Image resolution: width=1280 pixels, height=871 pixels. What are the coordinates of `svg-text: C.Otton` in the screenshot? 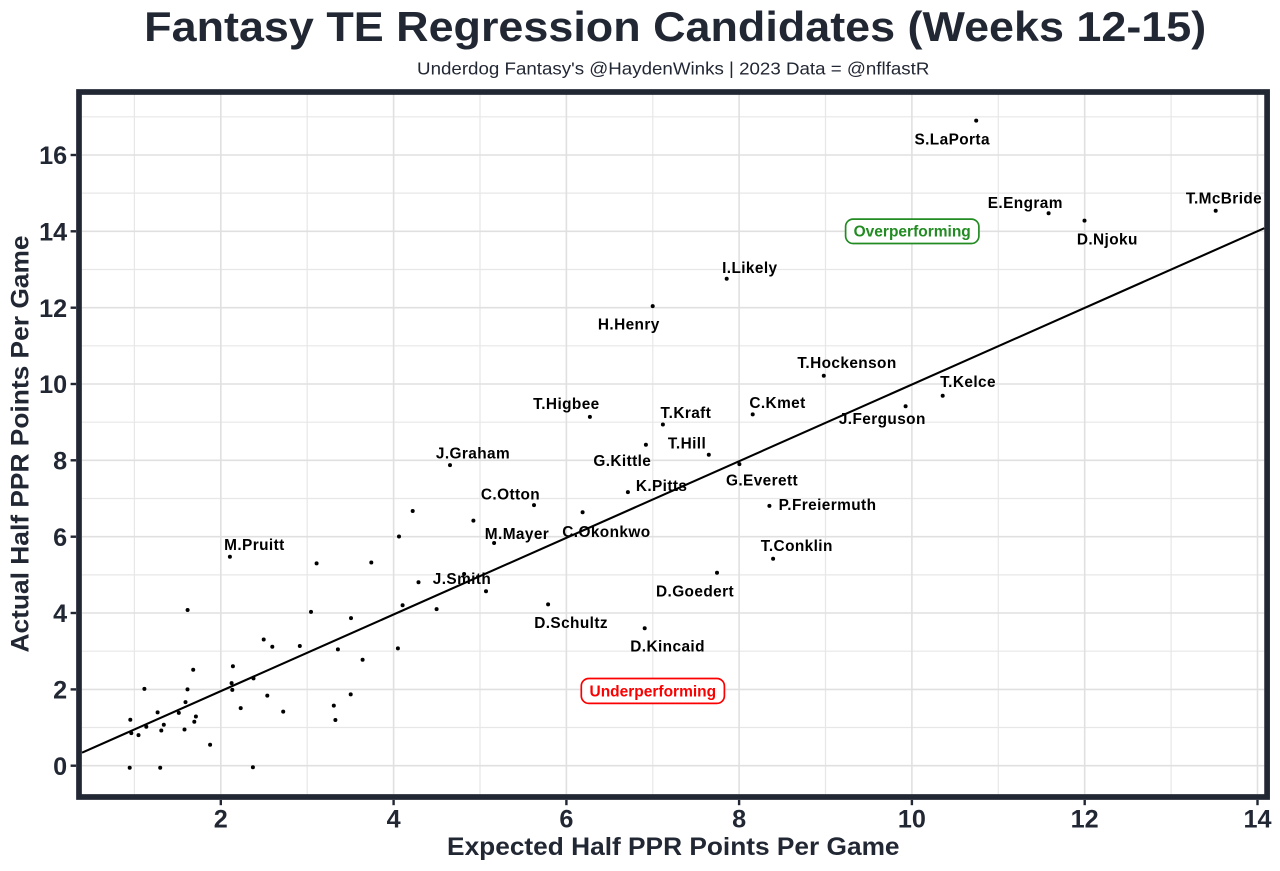 It's located at (510, 494).